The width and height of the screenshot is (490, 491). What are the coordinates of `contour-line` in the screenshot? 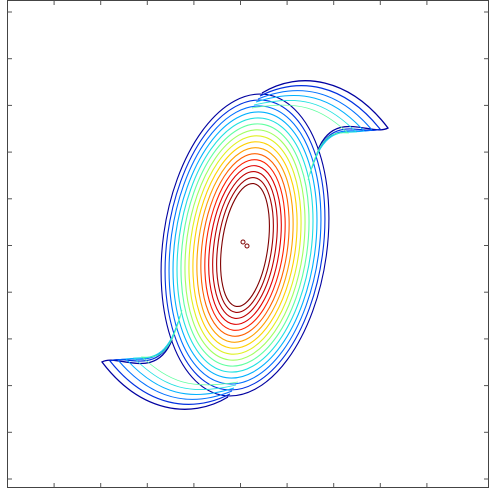 It's located at (245, 245).